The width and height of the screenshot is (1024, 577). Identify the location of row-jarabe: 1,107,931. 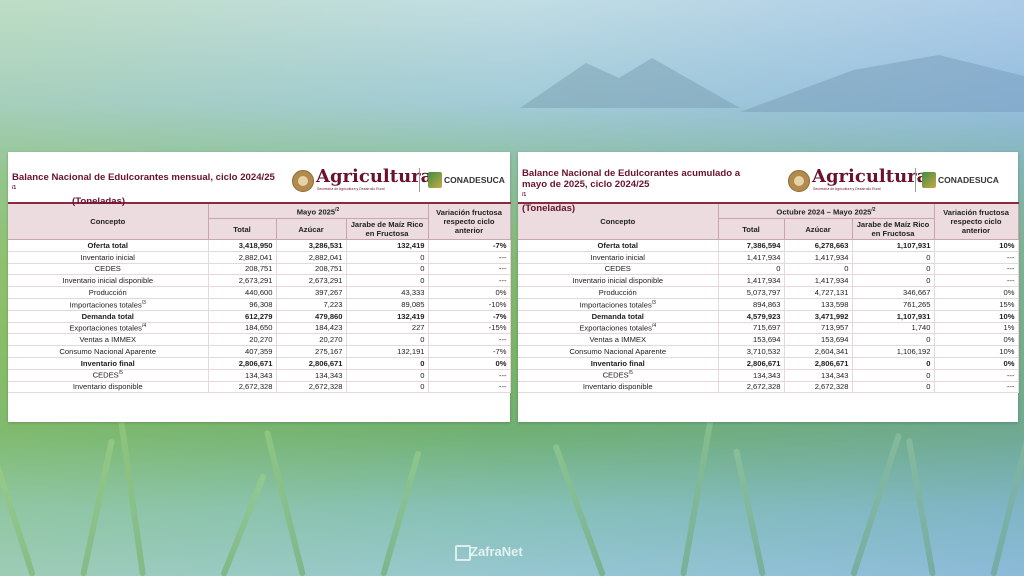
(893, 316).